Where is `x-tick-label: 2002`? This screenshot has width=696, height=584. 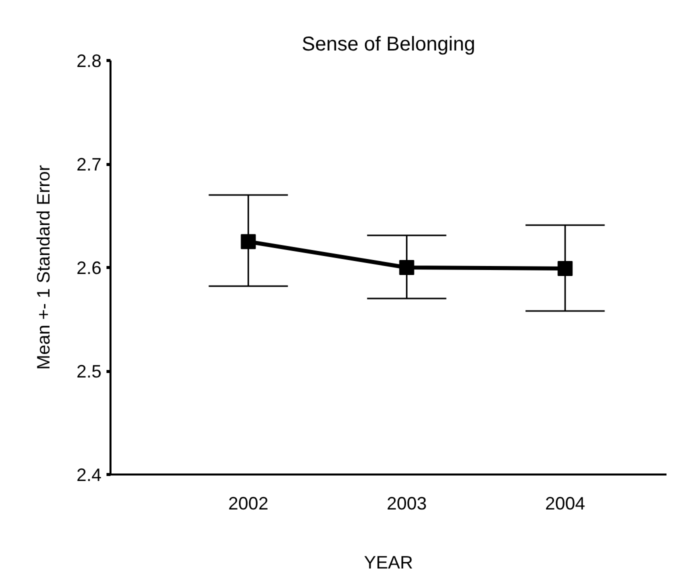 x-tick-label: 2002 is located at coordinates (248, 504).